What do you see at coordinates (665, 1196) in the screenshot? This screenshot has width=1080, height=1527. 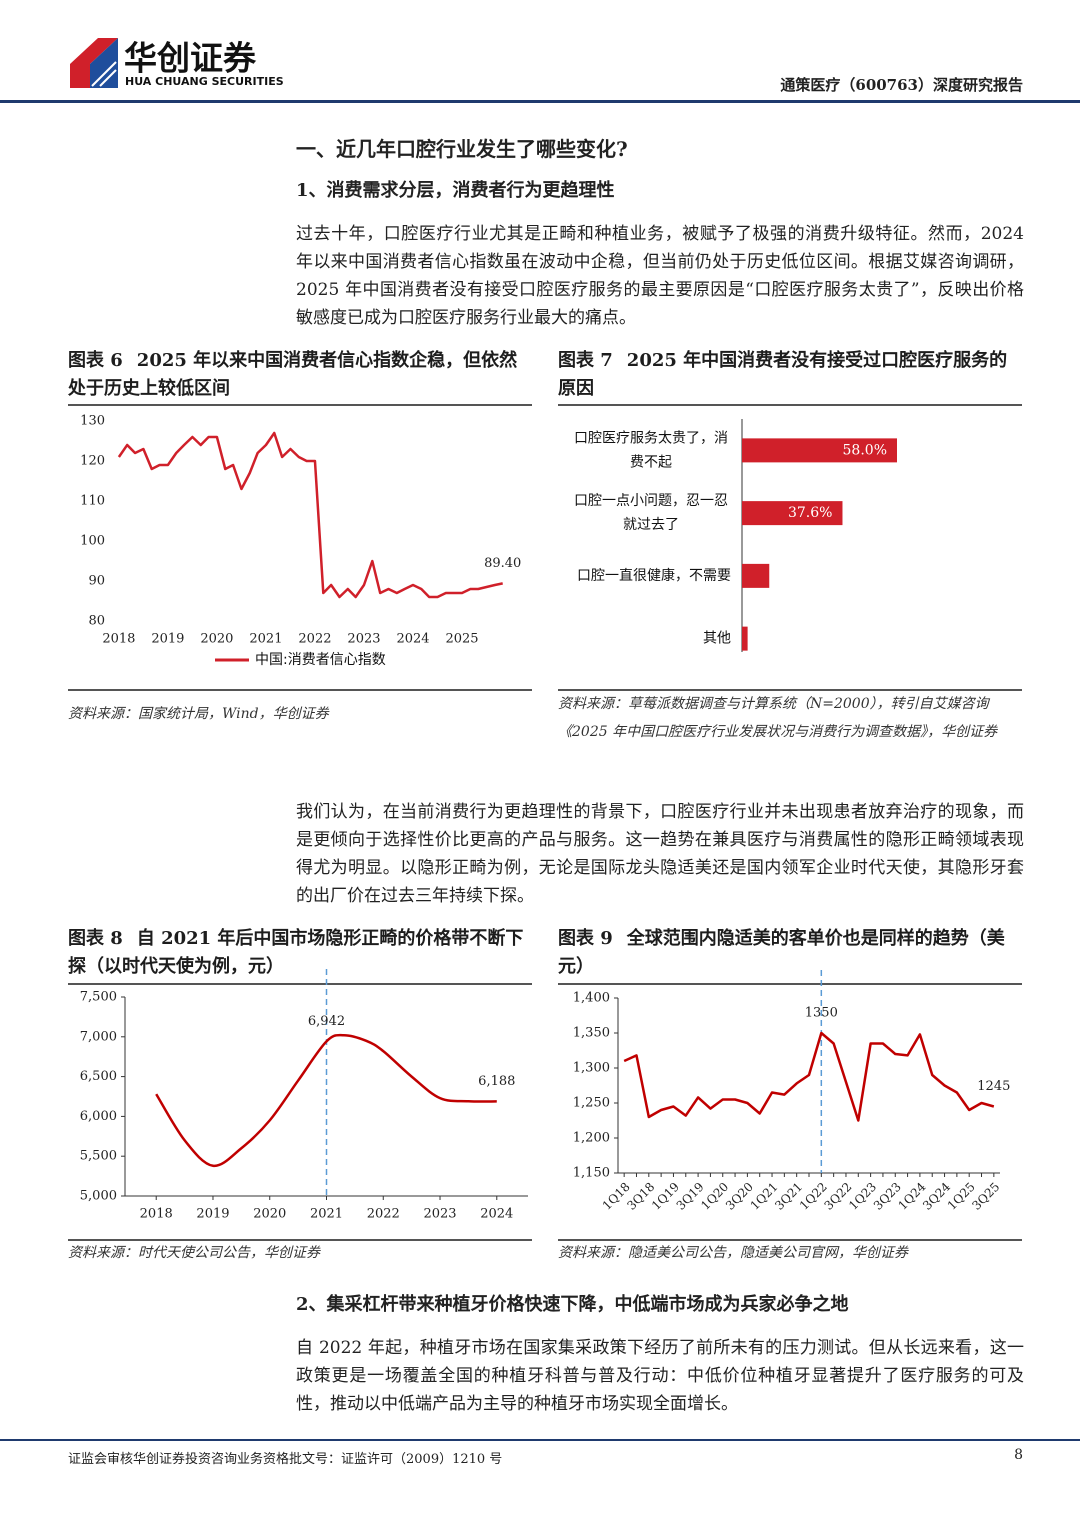 I see `x-tick-label: 1Q19` at bounding box center [665, 1196].